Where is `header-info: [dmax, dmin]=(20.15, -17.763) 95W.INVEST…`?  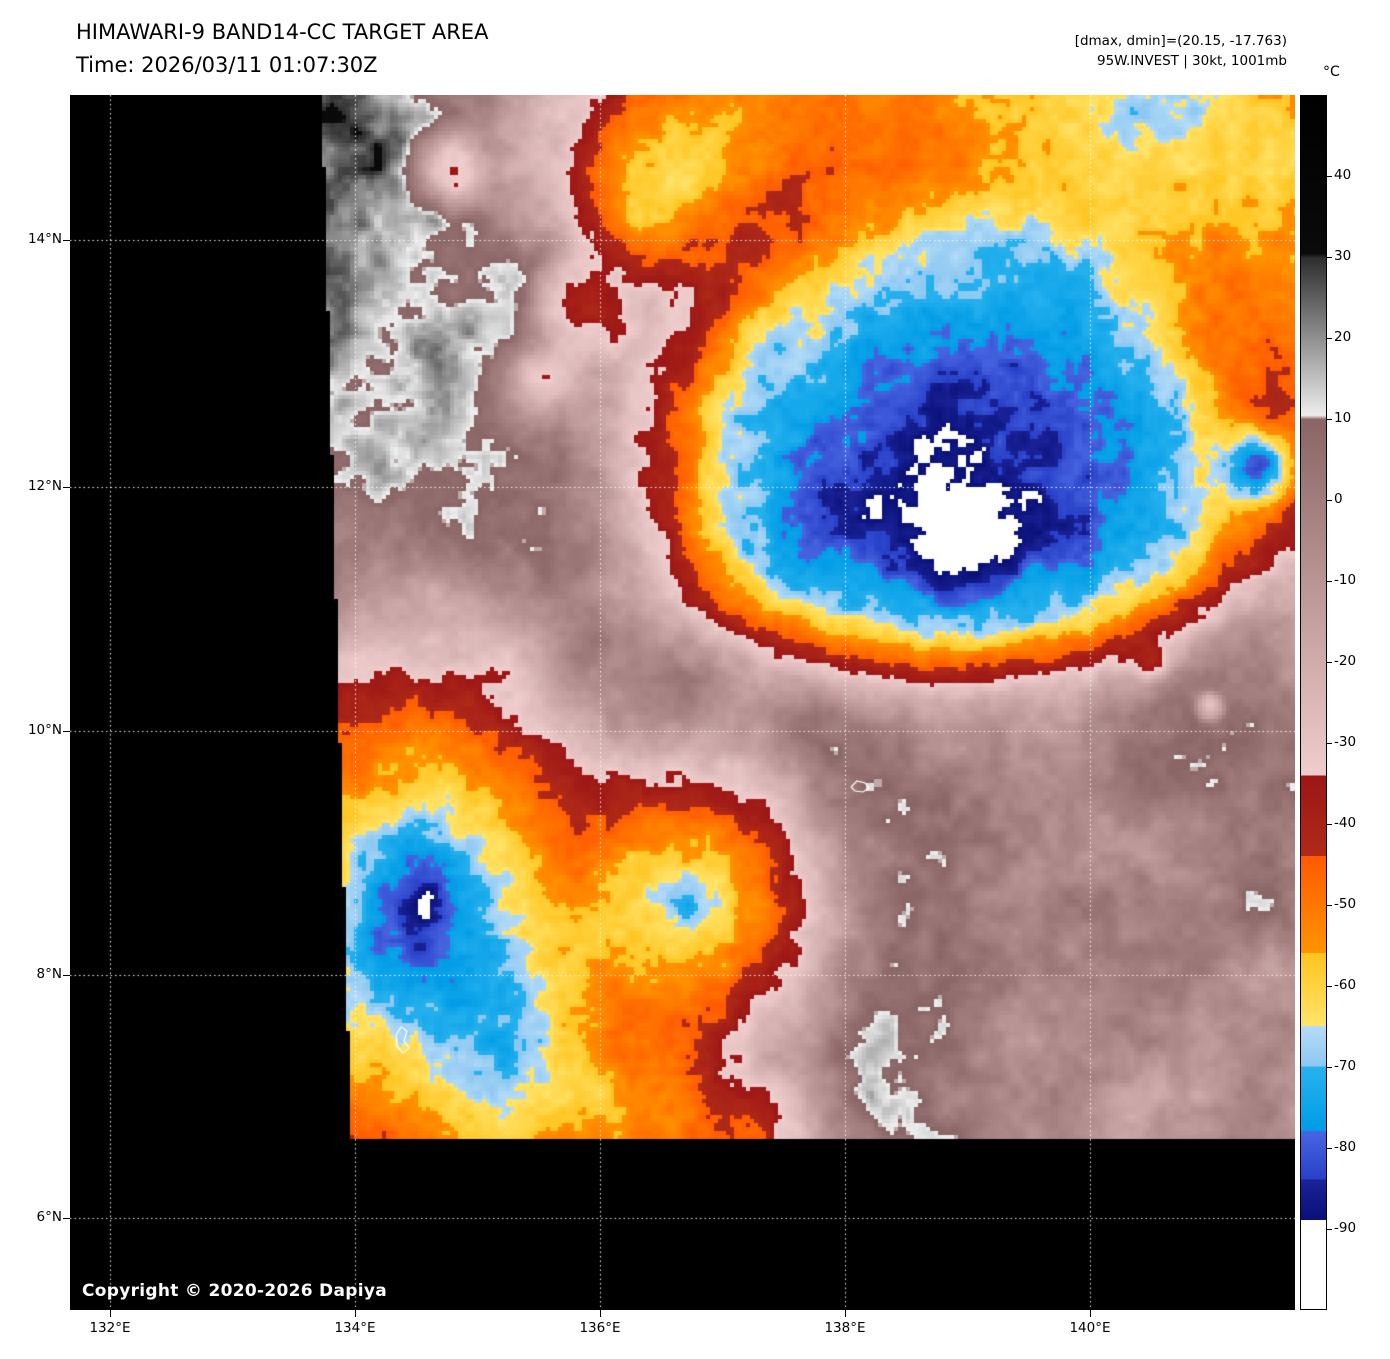 header-info: [dmax, dmin]=(20.15, -17.763) 95W.INVEST… is located at coordinates (1181, 51).